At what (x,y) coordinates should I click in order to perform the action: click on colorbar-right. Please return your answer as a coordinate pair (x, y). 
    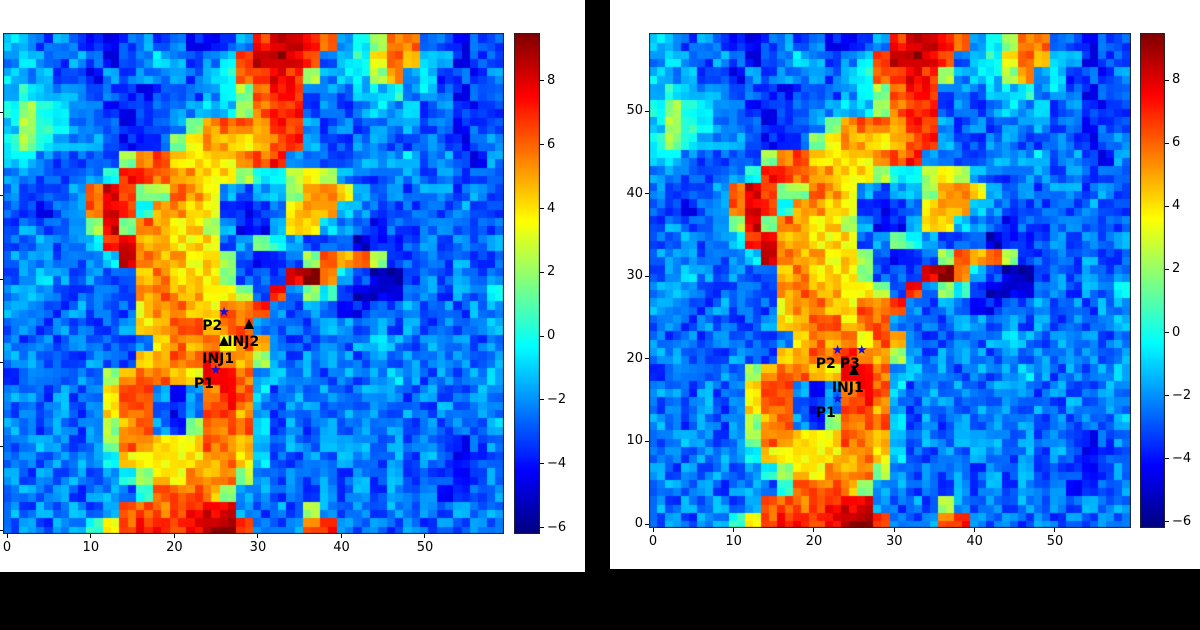
    Looking at the image, I should click on (1152, 280).